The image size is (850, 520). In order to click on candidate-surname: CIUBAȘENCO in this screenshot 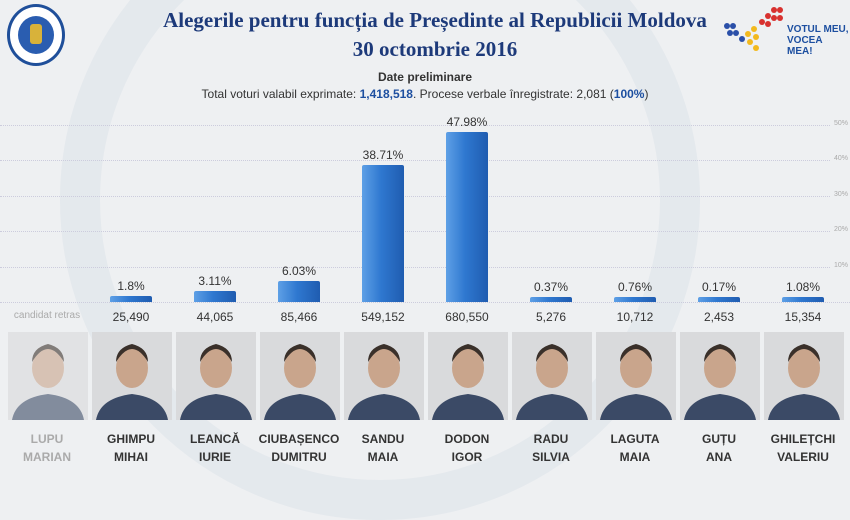, I will do `click(299, 439)`.